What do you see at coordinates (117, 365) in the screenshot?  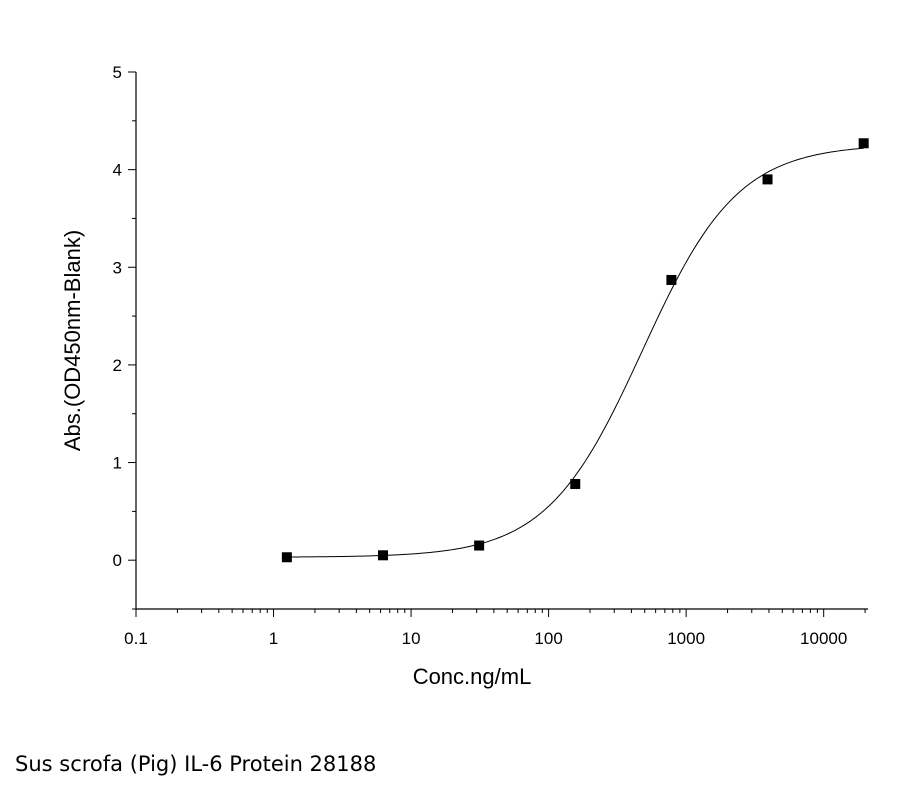 I see `y-tick-label: 2` at bounding box center [117, 365].